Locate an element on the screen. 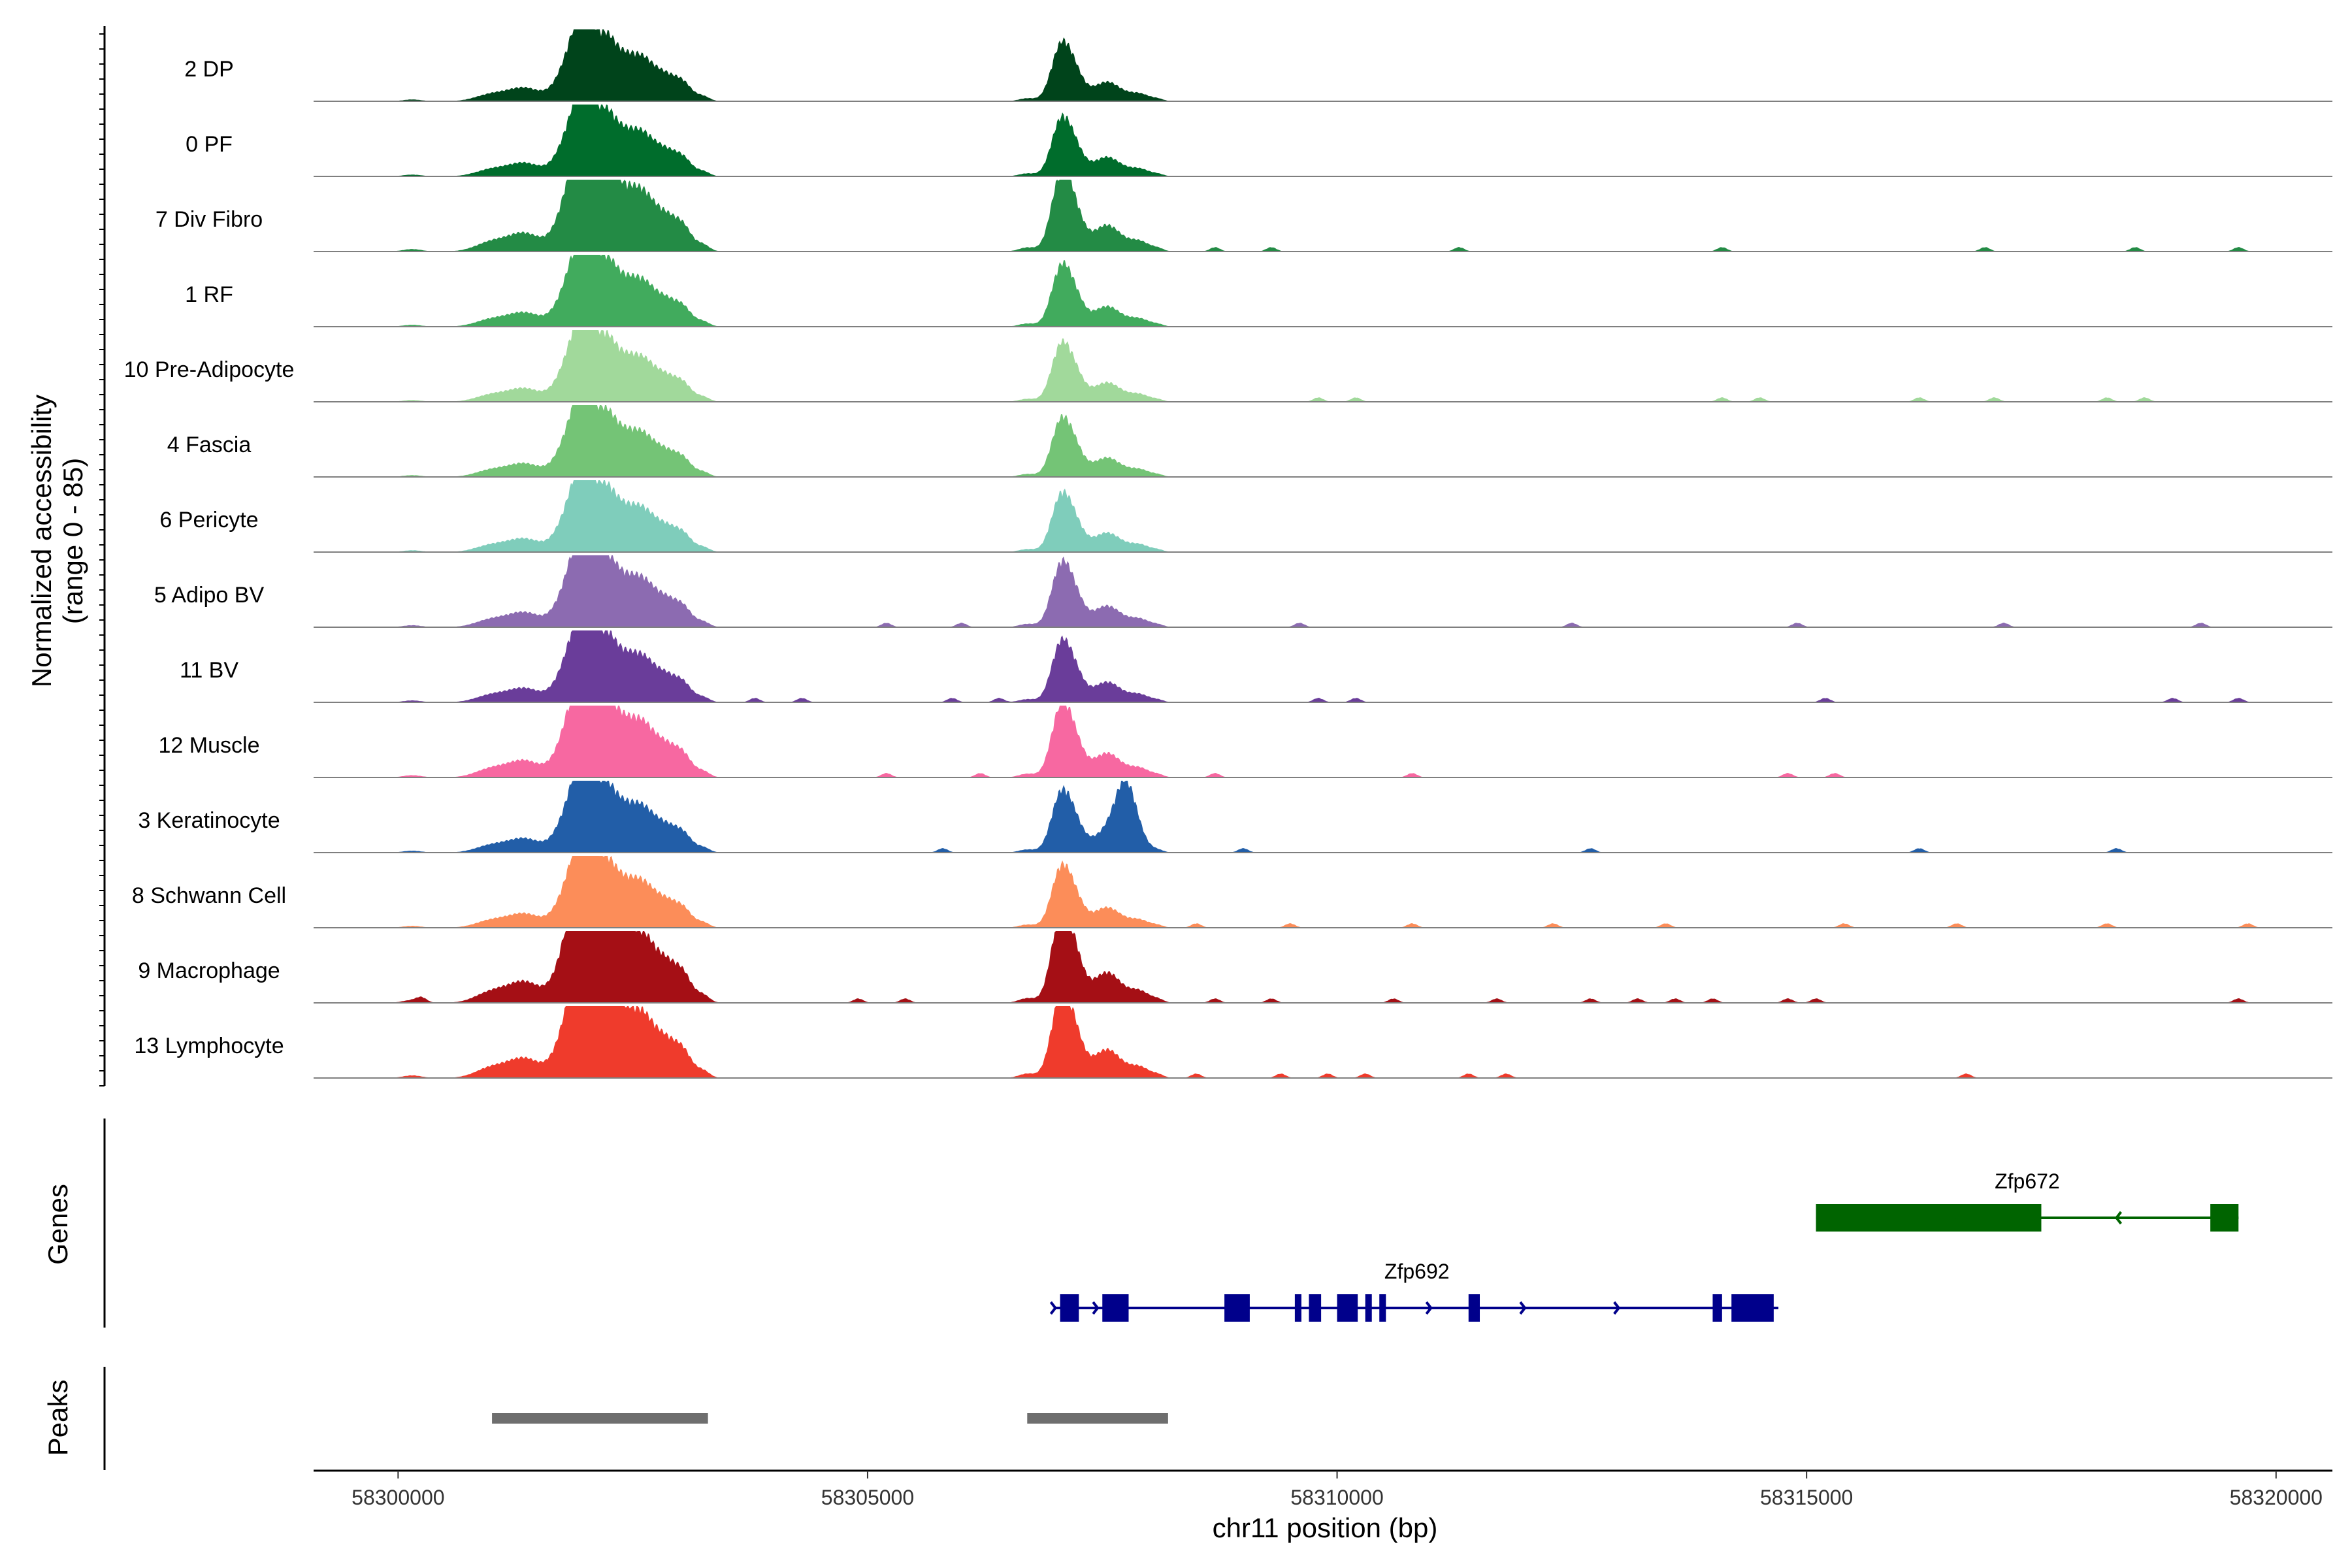  track-0-pf: 0 PF is located at coordinates (1259, 141).